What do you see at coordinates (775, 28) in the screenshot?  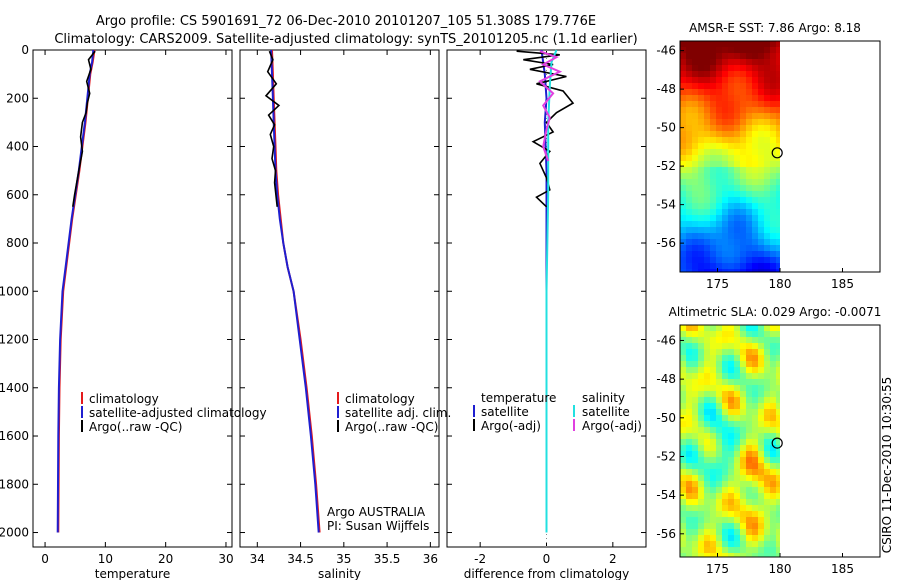 I see `map-title: AMSR-E SST: 7.86 Argo: 8.18` at bounding box center [775, 28].